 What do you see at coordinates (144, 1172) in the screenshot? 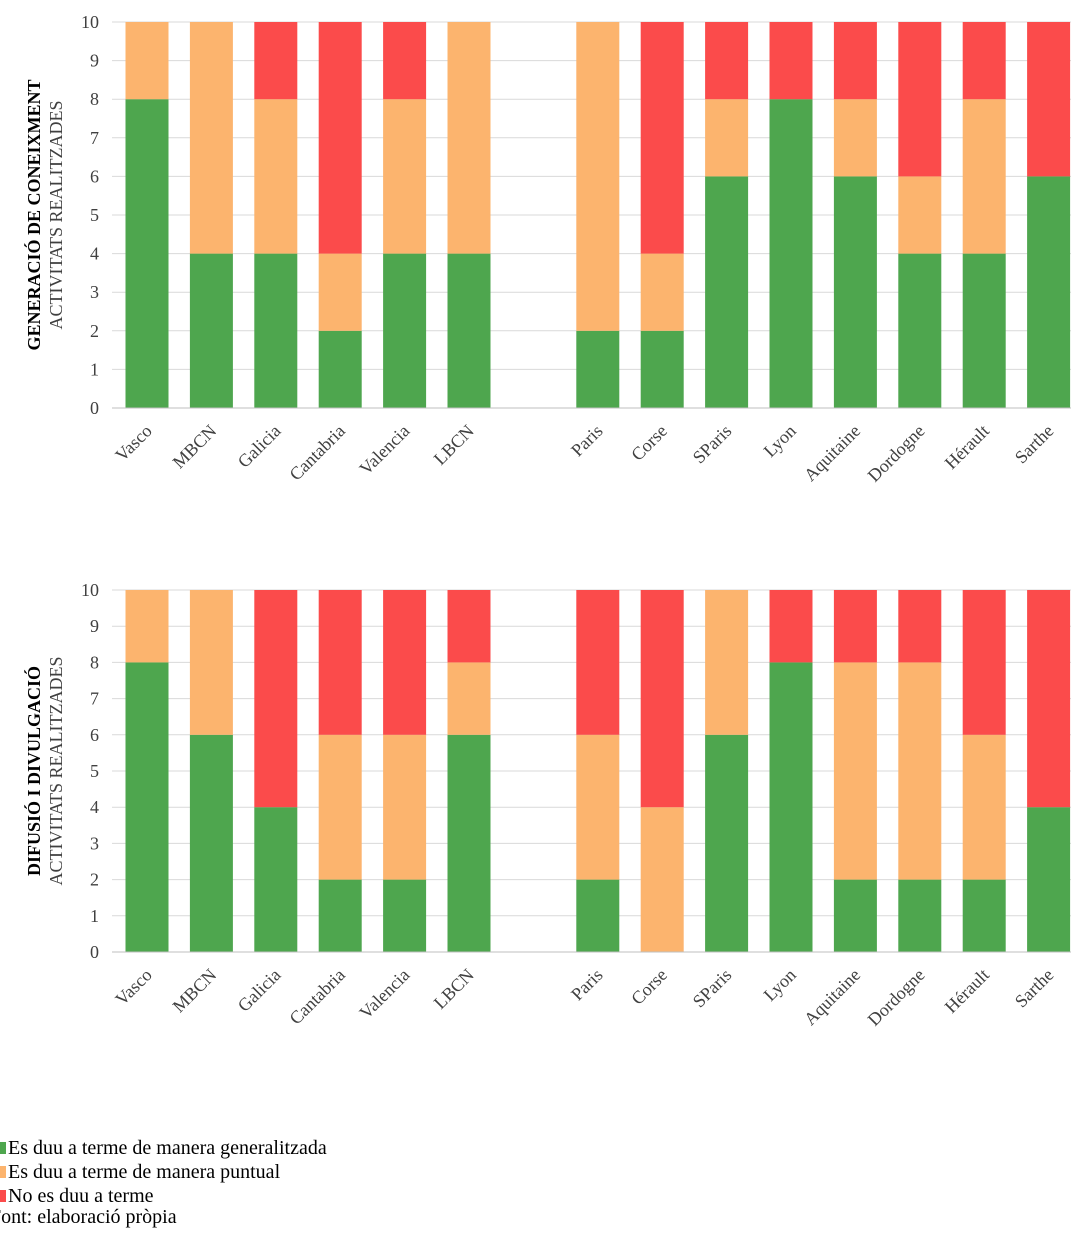
I see `legend-label: Es duu a terme de manera puntual` at bounding box center [144, 1172].